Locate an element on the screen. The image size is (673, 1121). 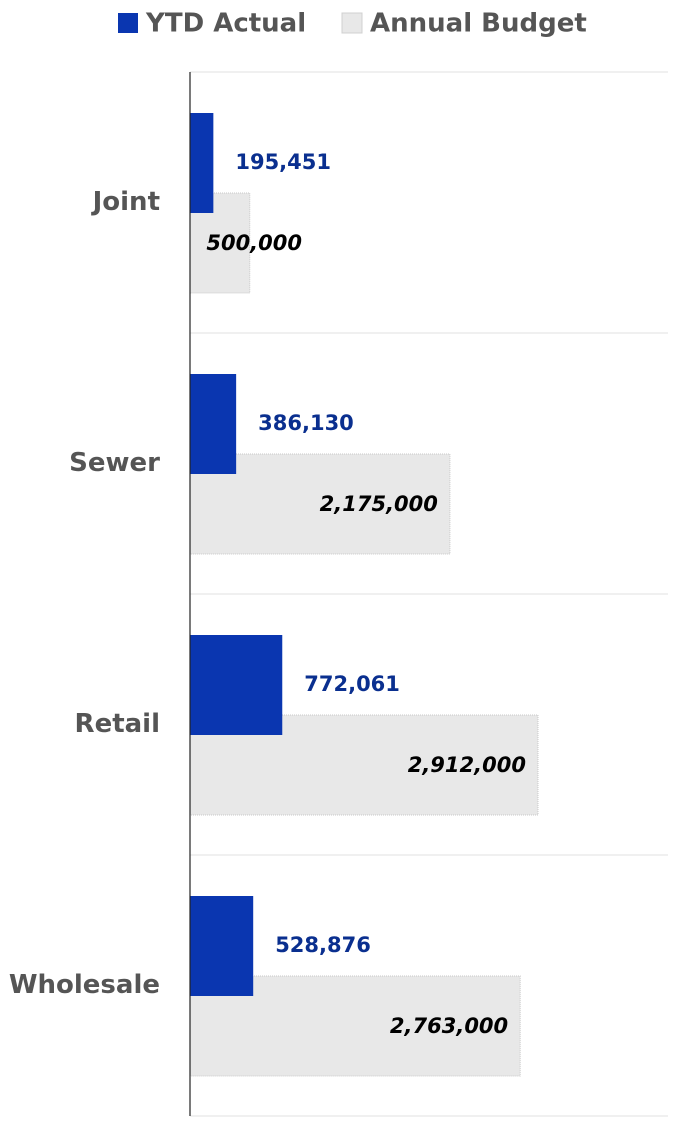
legend-label: Annual Budget is located at coordinates (478, 24).